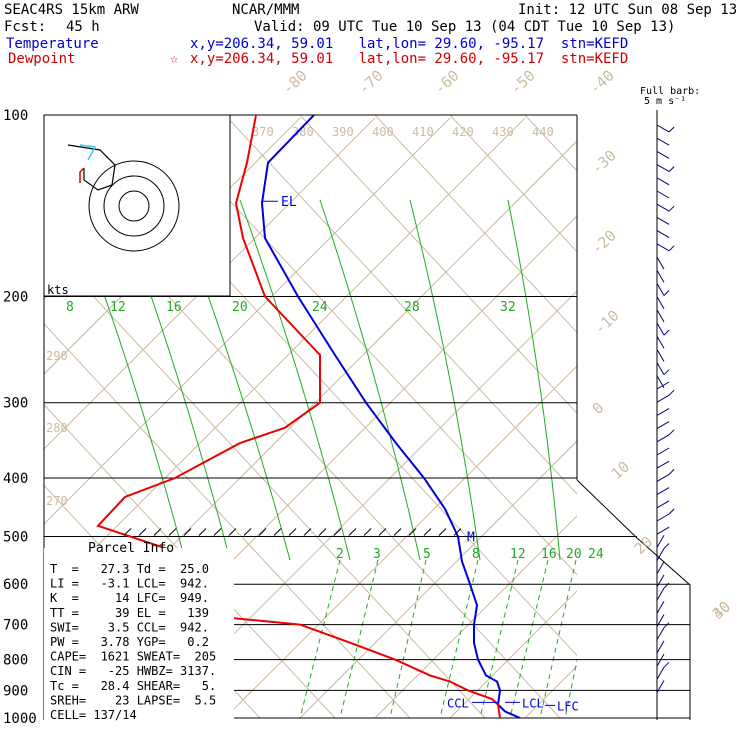  What do you see at coordinates (303, 132) in the screenshot?
I see `theta-label: 380` at bounding box center [303, 132].